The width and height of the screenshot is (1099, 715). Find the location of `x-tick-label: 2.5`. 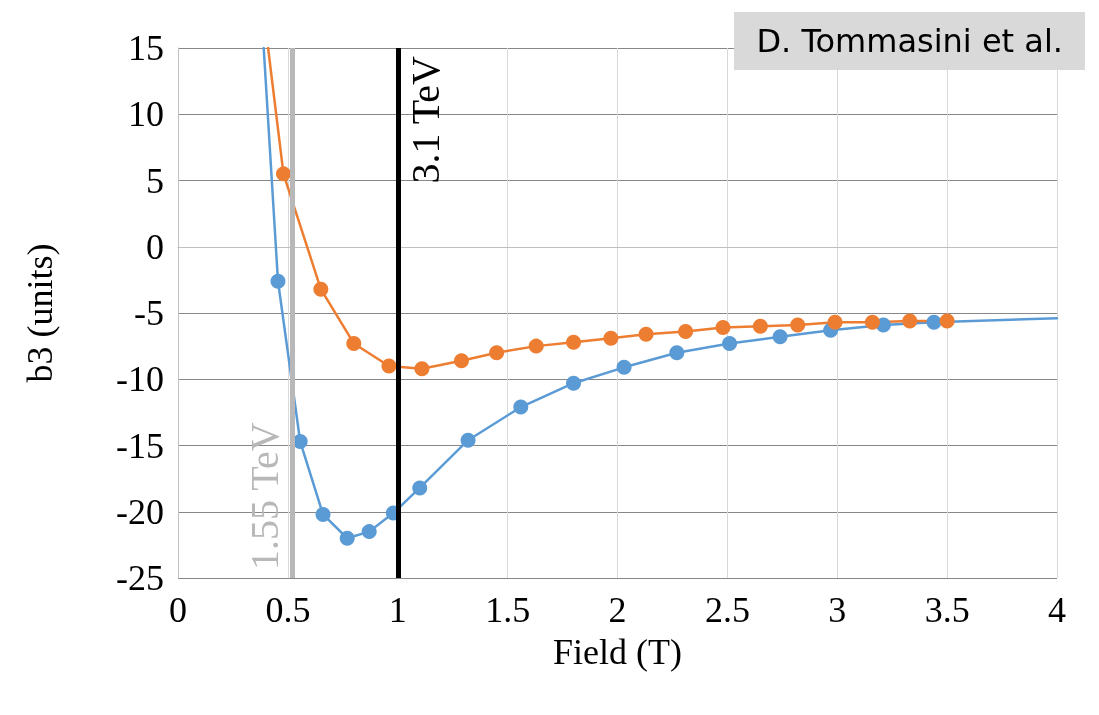

x-tick-label: 2.5 is located at coordinates (727, 610).